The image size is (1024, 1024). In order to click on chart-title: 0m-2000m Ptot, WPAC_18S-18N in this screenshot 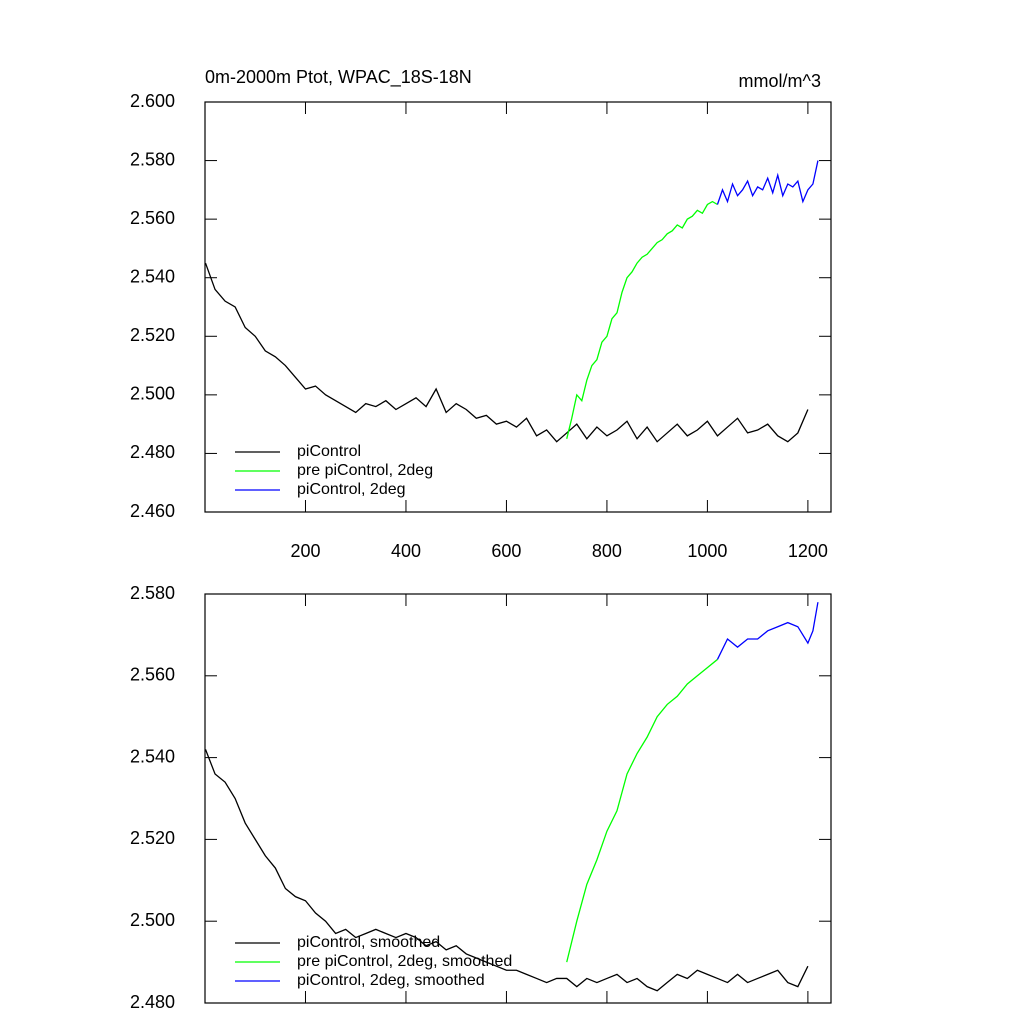, I will do `click(338, 77)`.